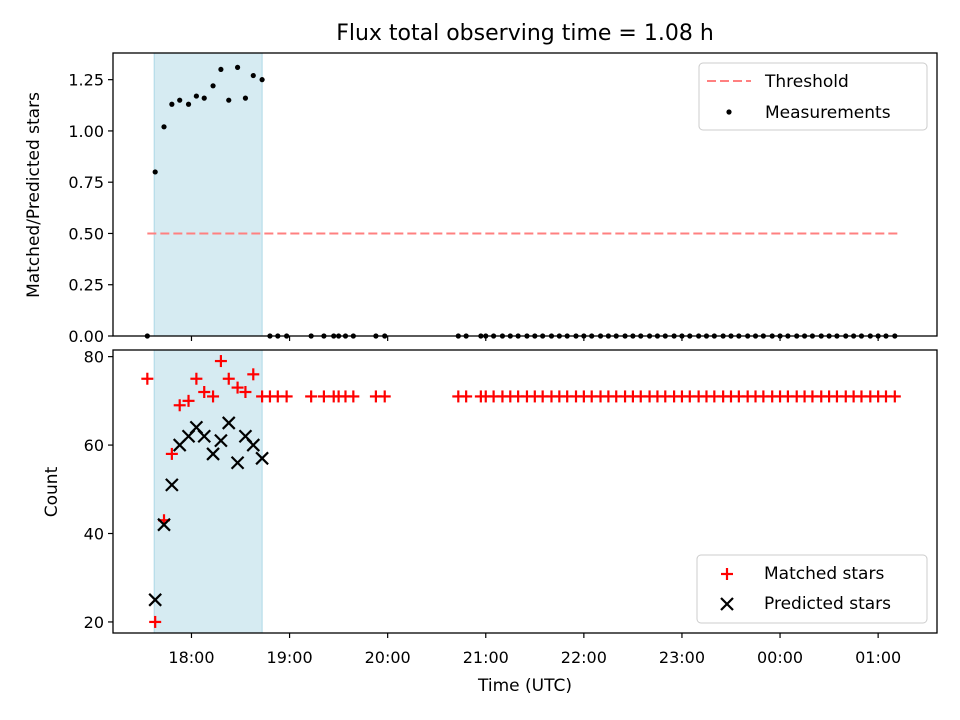 This screenshot has height=720, width=960. What do you see at coordinates (86, 80) in the screenshot?
I see `top-y-tick-label: 1.25` at bounding box center [86, 80].